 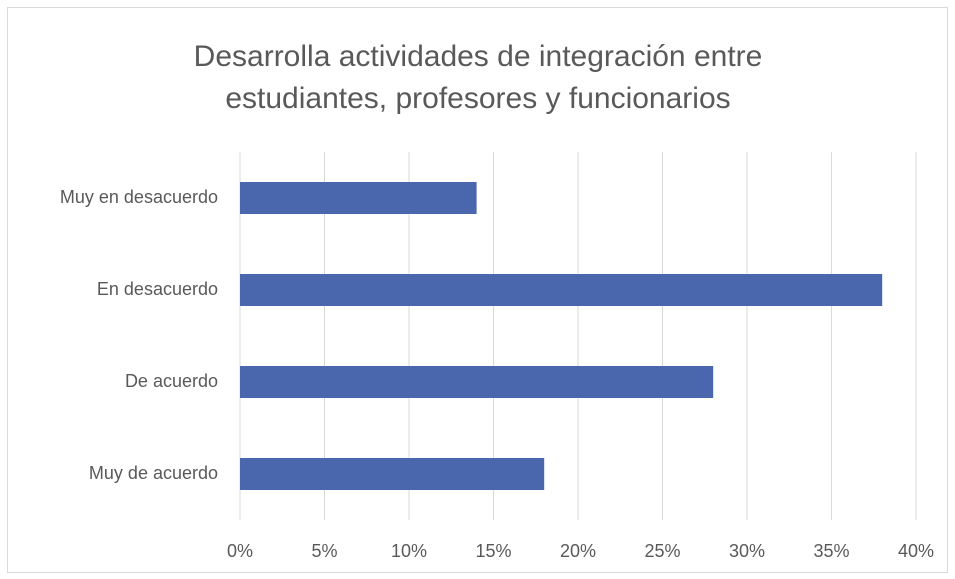 I want to click on x-tick-label: 35%, so click(x=831, y=551).